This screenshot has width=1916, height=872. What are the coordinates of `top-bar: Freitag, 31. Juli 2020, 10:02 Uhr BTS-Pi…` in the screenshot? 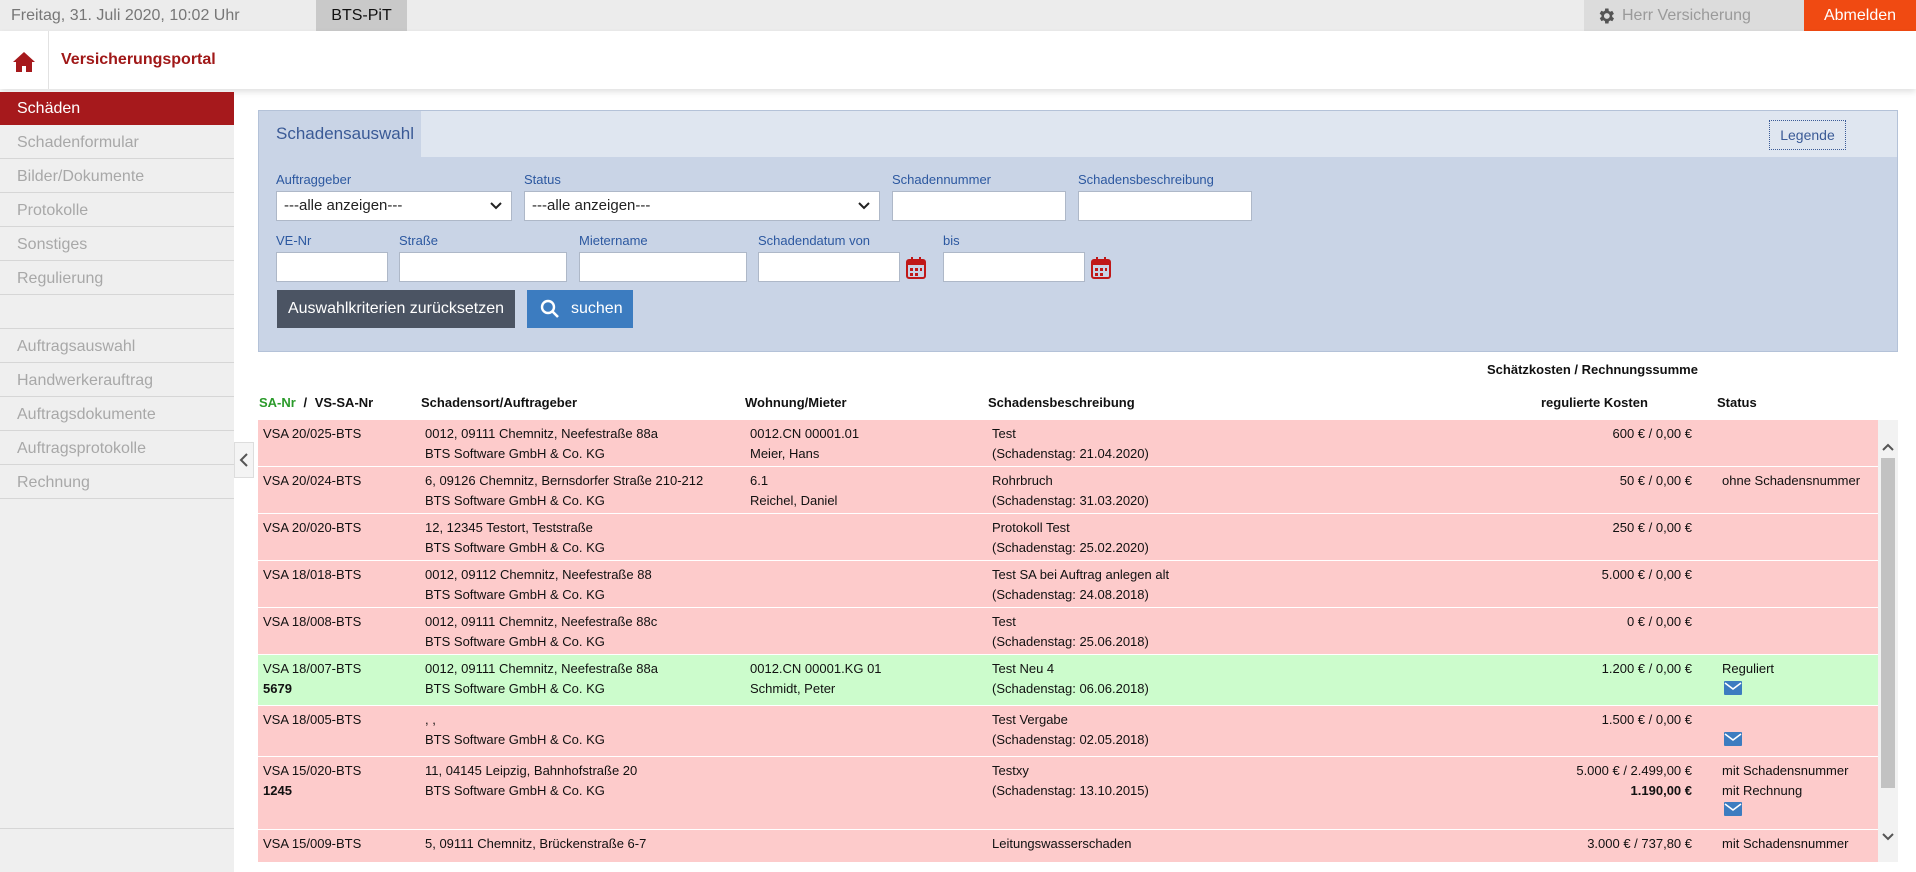 It's located at (958, 15).